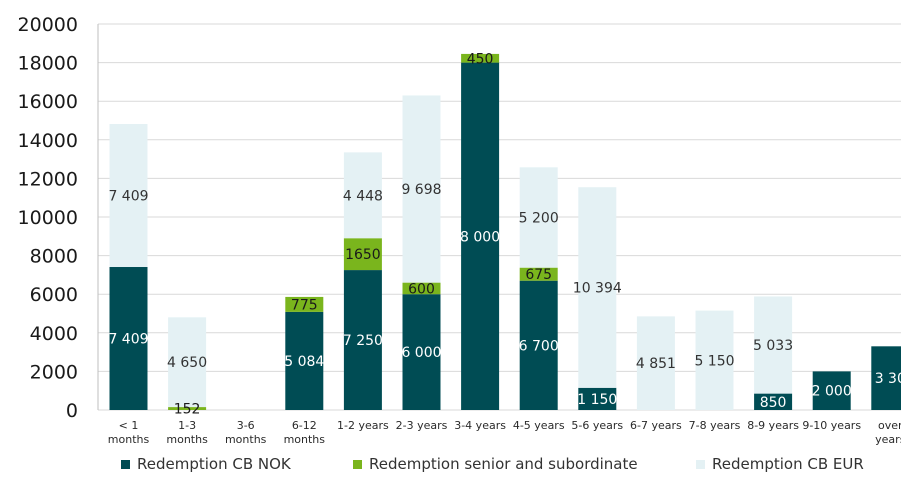 Image resolution: width=901 pixels, height=479 pixels. What do you see at coordinates (246, 432) in the screenshot?
I see `x-tick-label: 3-6 months` at bounding box center [246, 432].